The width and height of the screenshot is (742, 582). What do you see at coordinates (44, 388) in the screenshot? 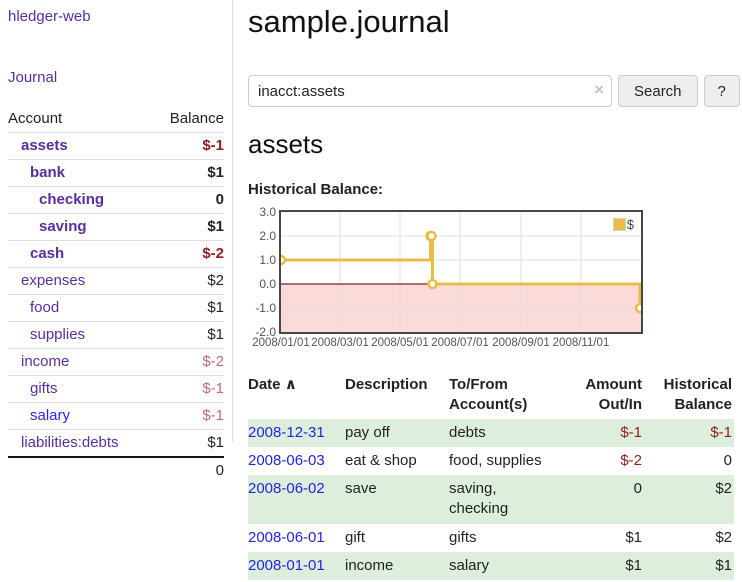
I see `account-link: gifts` at bounding box center [44, 388].